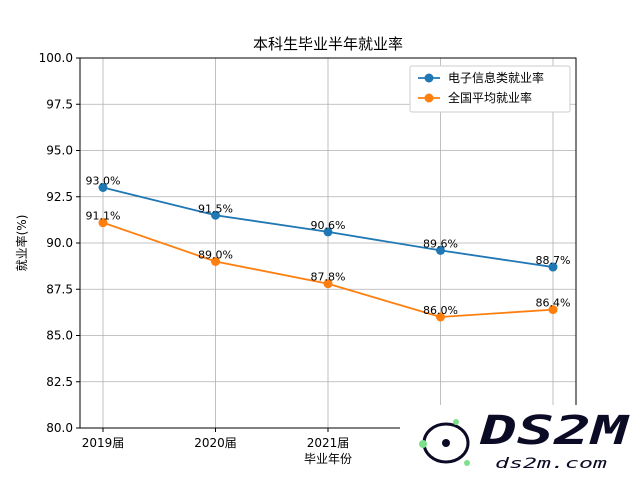 Image resolution: width=640 pixels, height=480 pixels. I want to click on y-tick-label: 80.0, so click(59, 428).